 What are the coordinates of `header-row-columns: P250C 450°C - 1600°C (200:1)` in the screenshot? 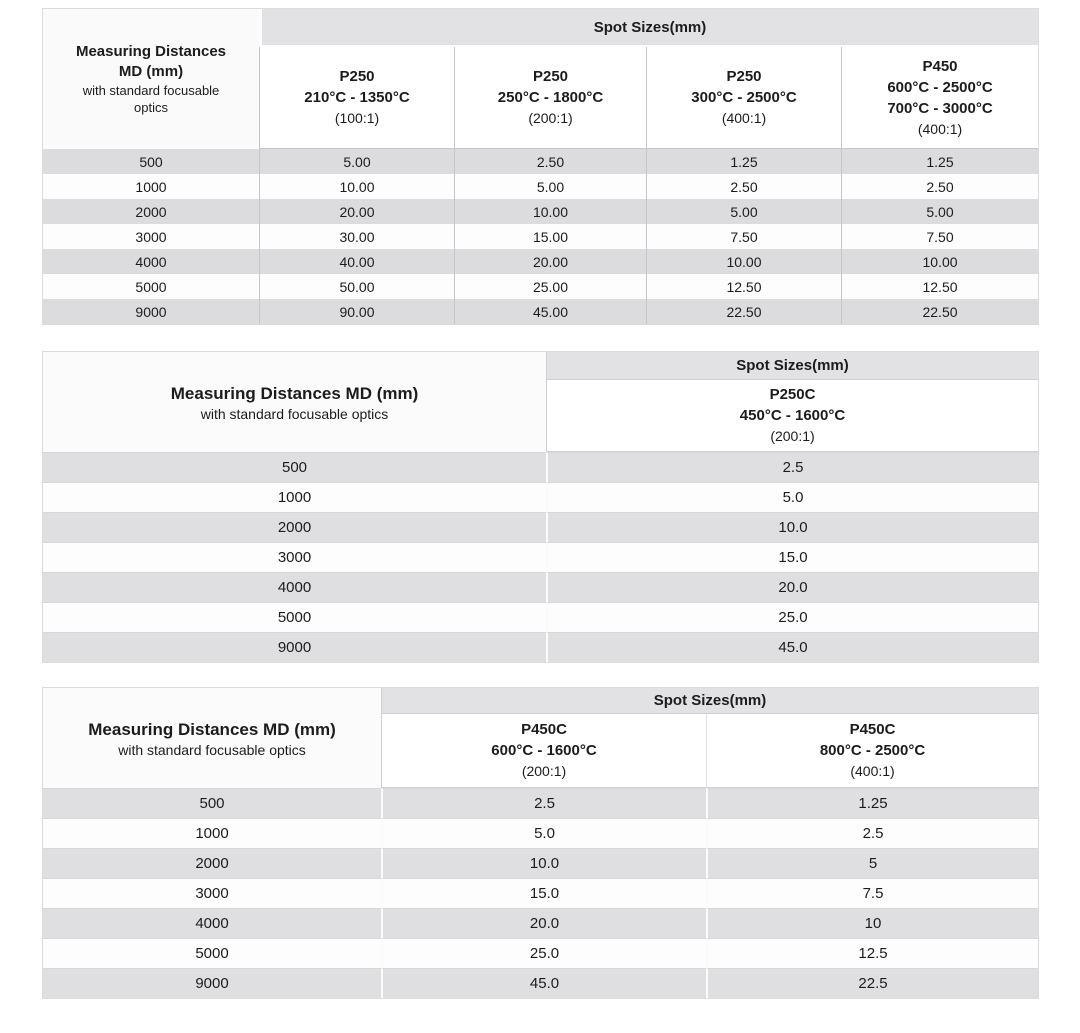 It's located at (540, 416).